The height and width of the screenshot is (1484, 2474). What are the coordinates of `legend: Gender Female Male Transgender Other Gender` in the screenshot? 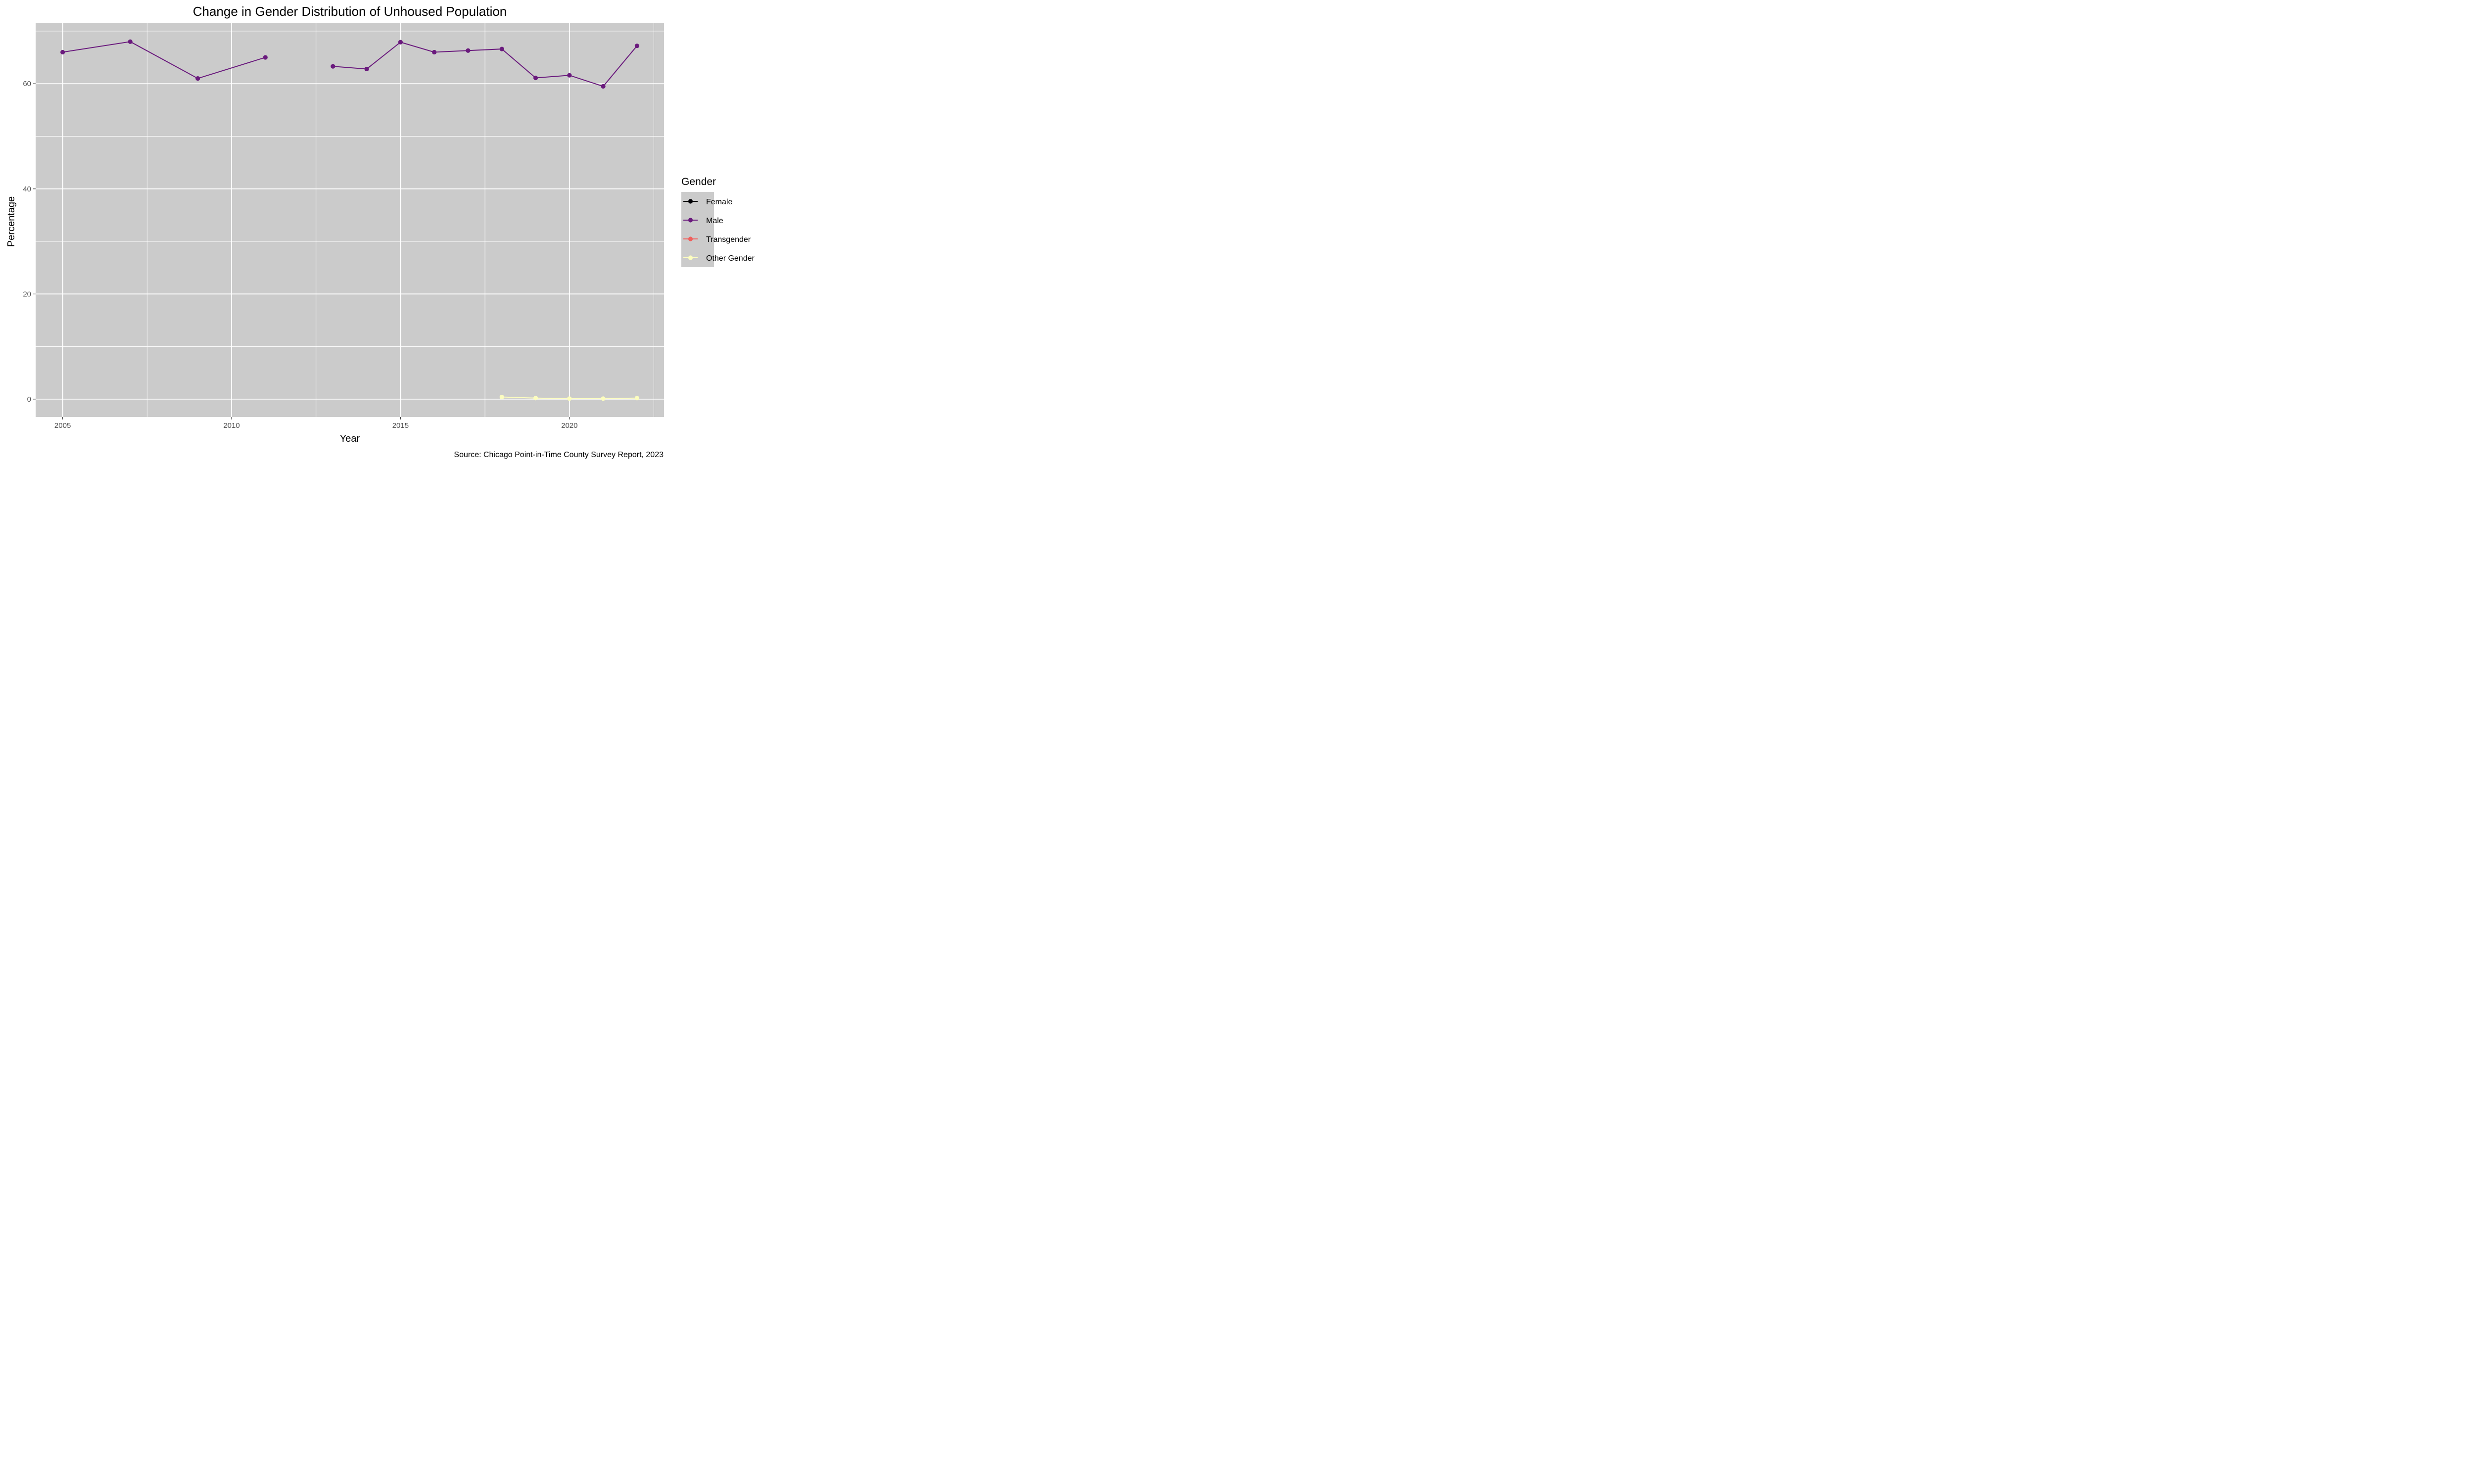 It's located at (718, 221).